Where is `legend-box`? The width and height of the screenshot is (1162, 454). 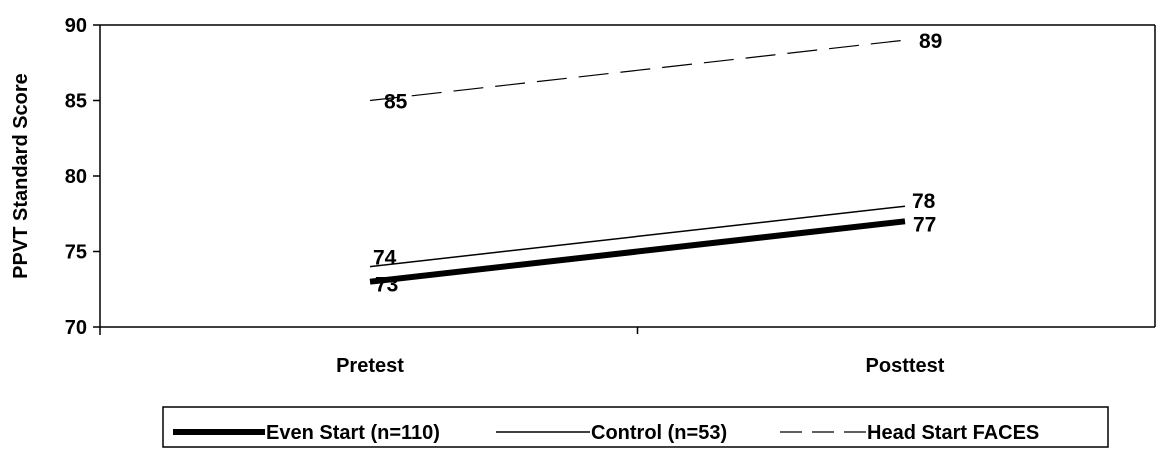
legend-box is located at coordinates (635, 427).